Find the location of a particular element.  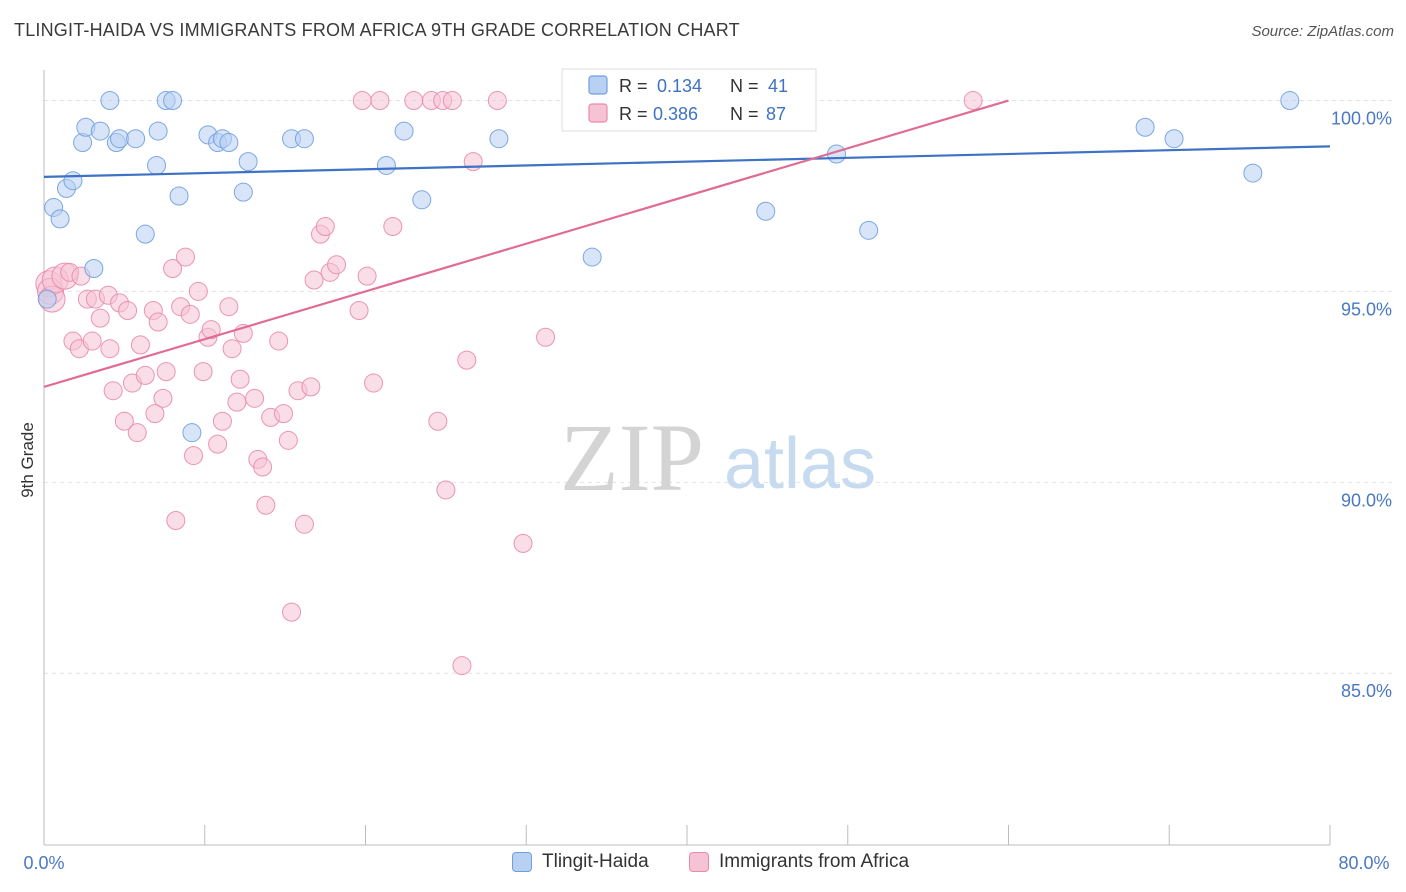

stats-n-label-1: N = is located at coordinates (744, 114).